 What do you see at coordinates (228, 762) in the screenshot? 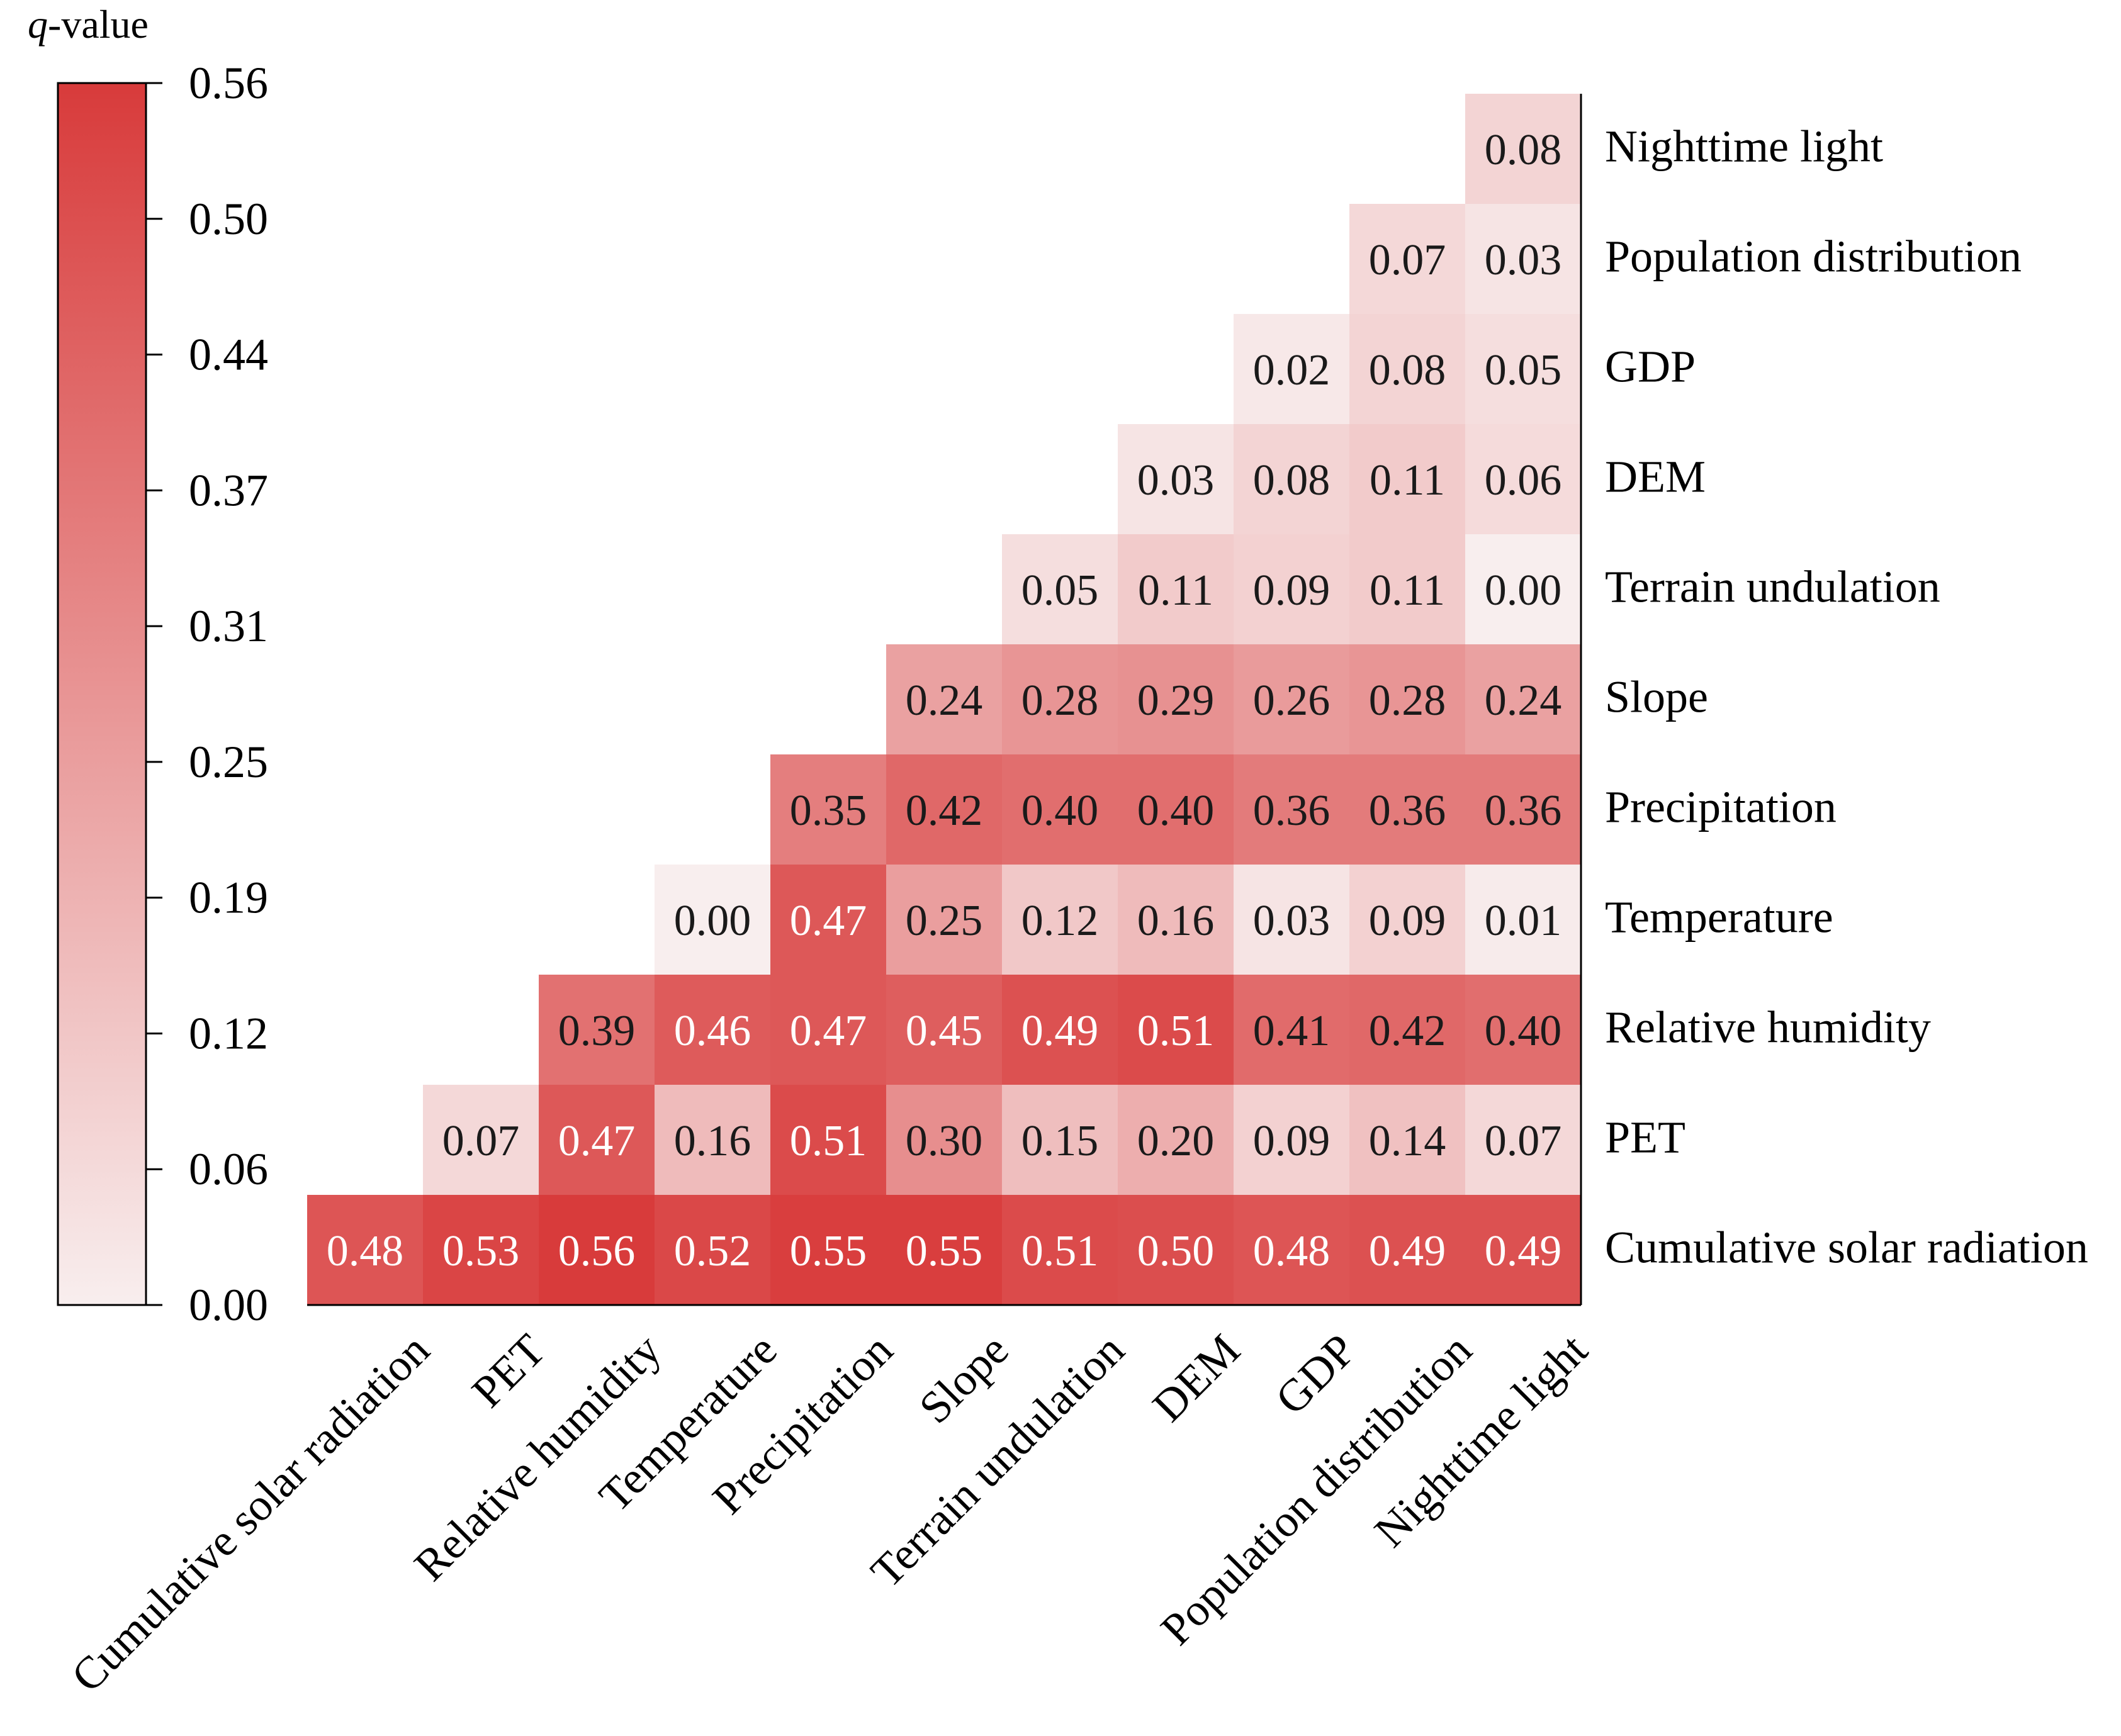
I see `colorbar-tick-label: 0.25` at bounding box center [228, 762].